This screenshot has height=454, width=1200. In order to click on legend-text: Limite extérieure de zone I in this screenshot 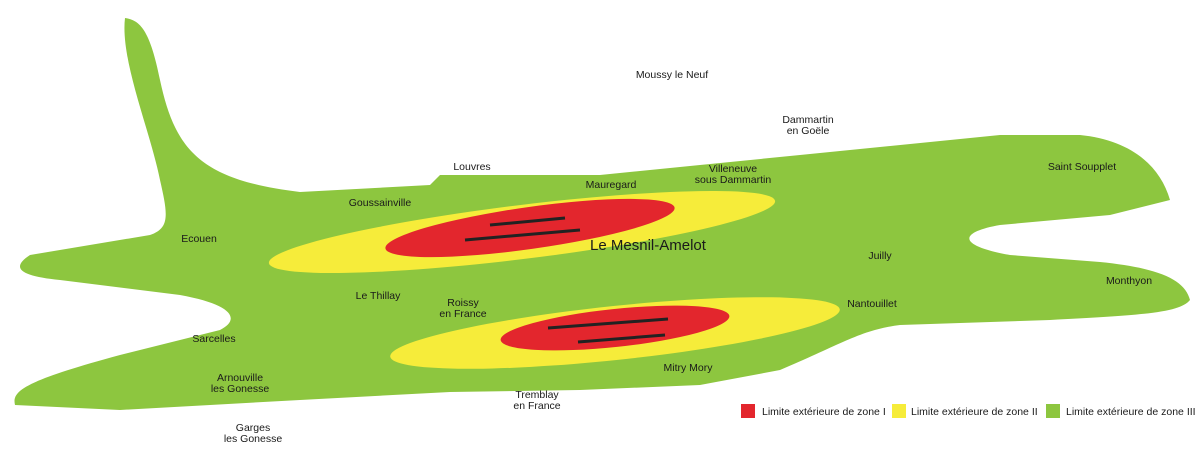, I will do `click(824, 412)`.